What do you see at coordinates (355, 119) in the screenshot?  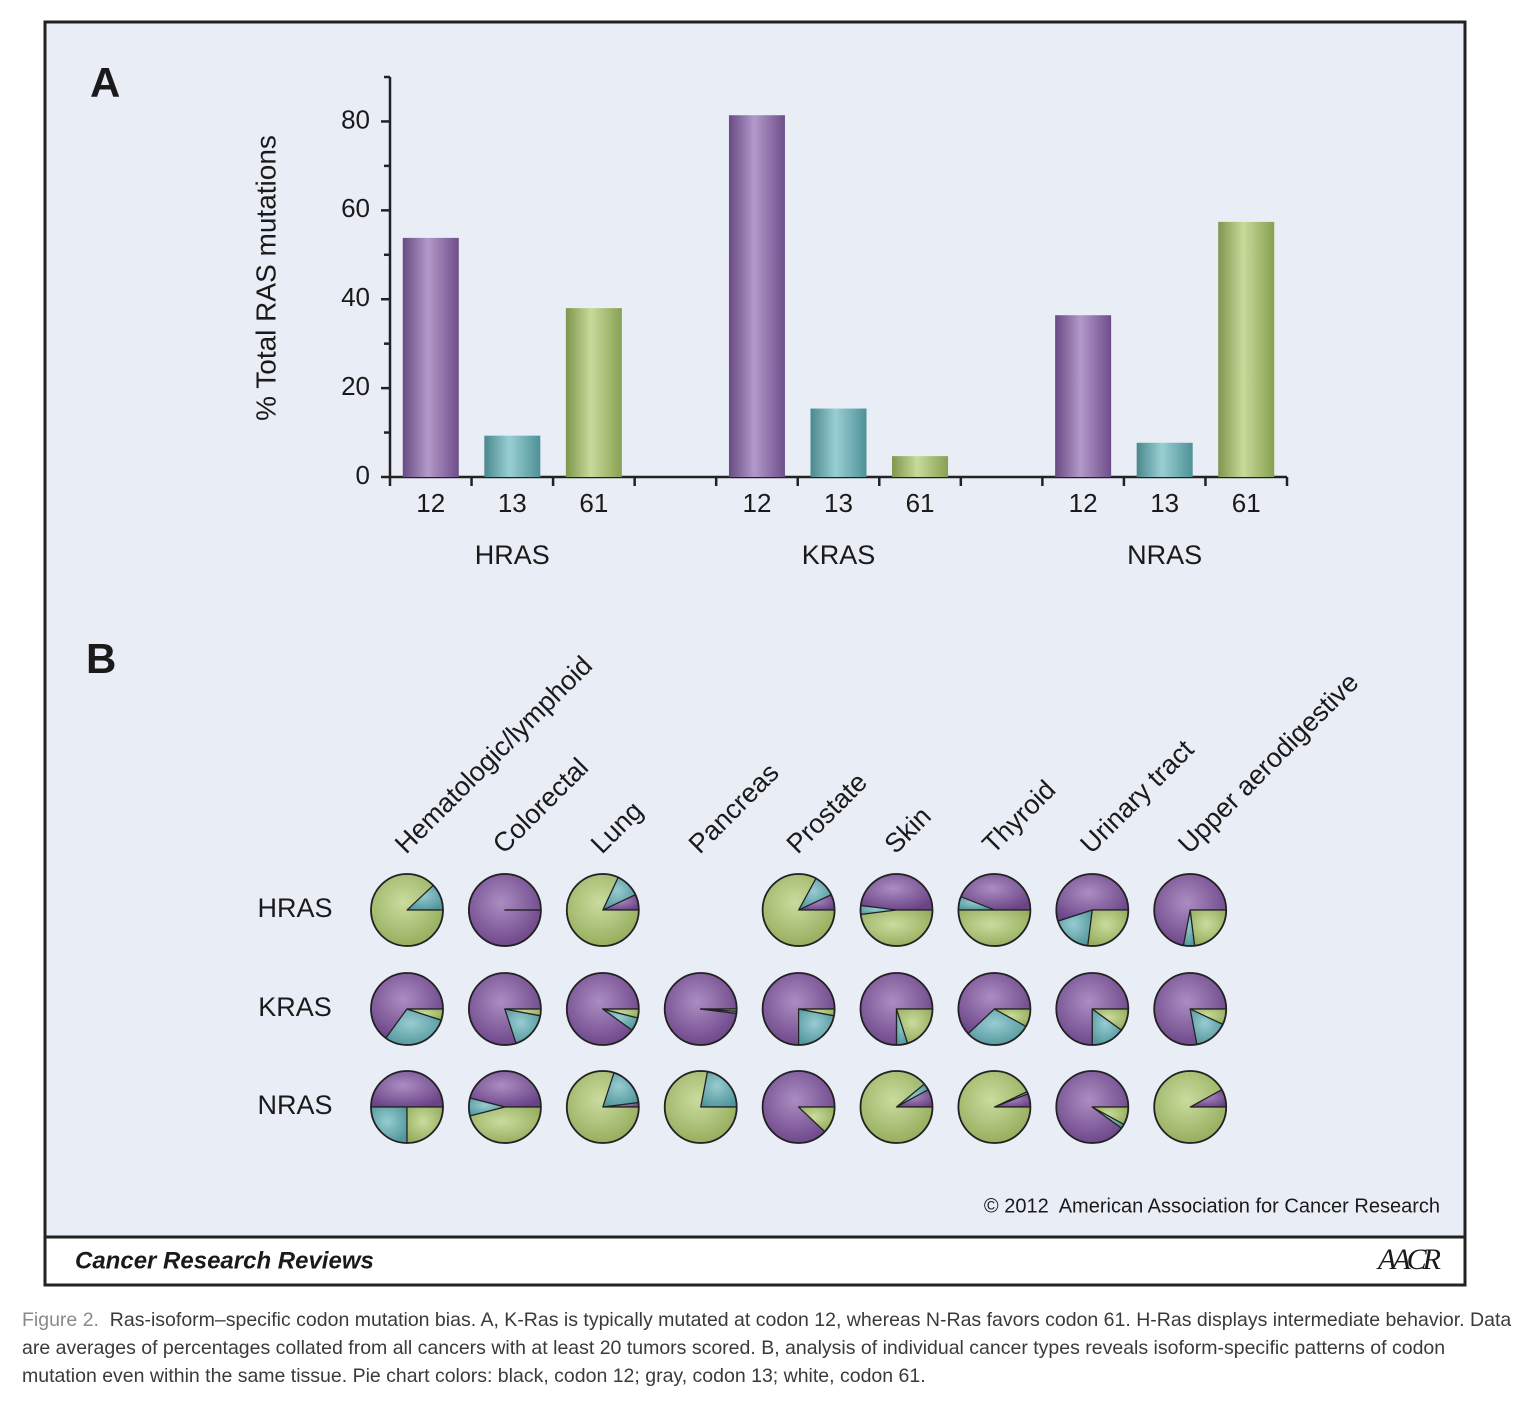 I see `y-tick-label: 80` at bounding box center [355, 119].